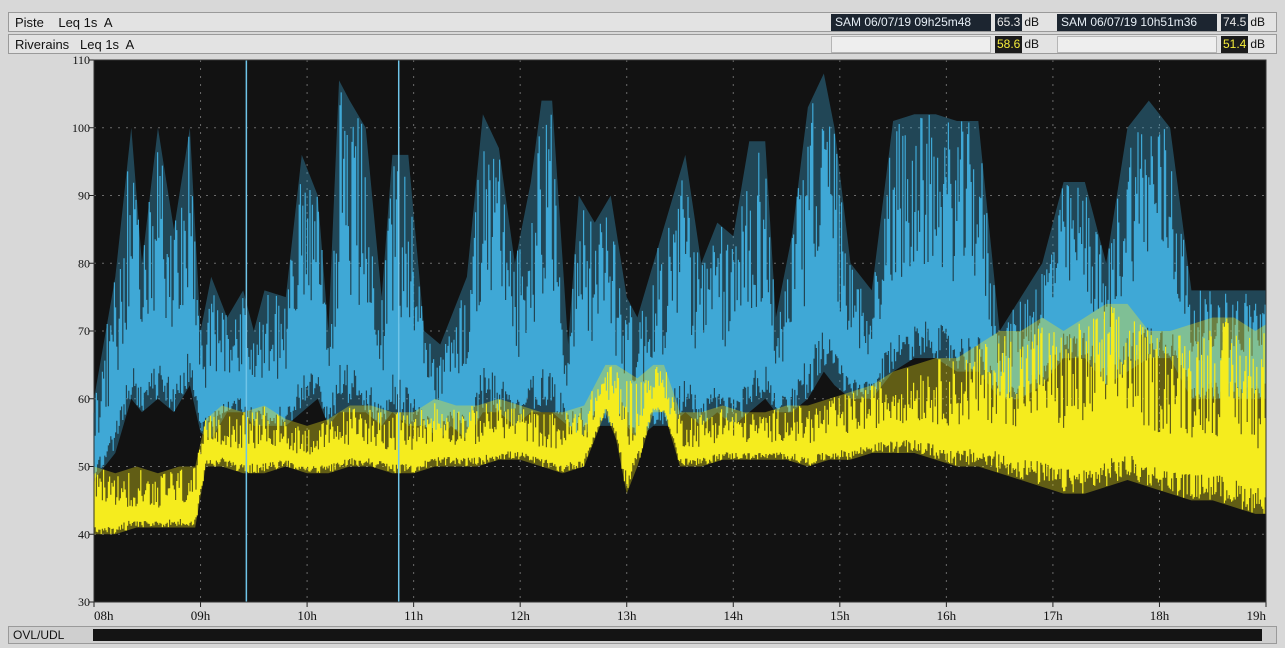  What do you see at coordinates (201, 615) in the screenshot?
I see `x-tick-label: 09h` at bounding box center [201, 615].